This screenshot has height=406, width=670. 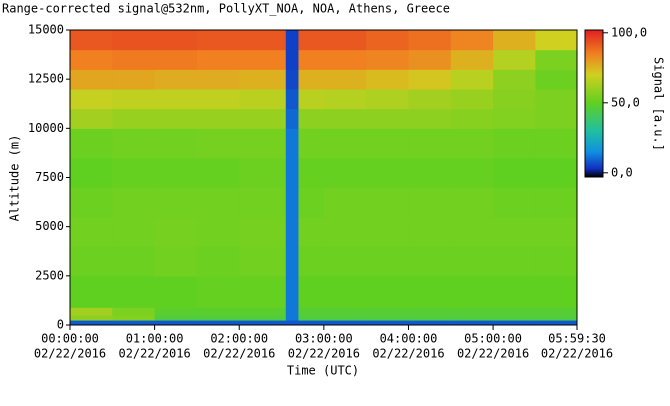 I want to click on y-tick-label: 2500, so click(x=49, y=275).